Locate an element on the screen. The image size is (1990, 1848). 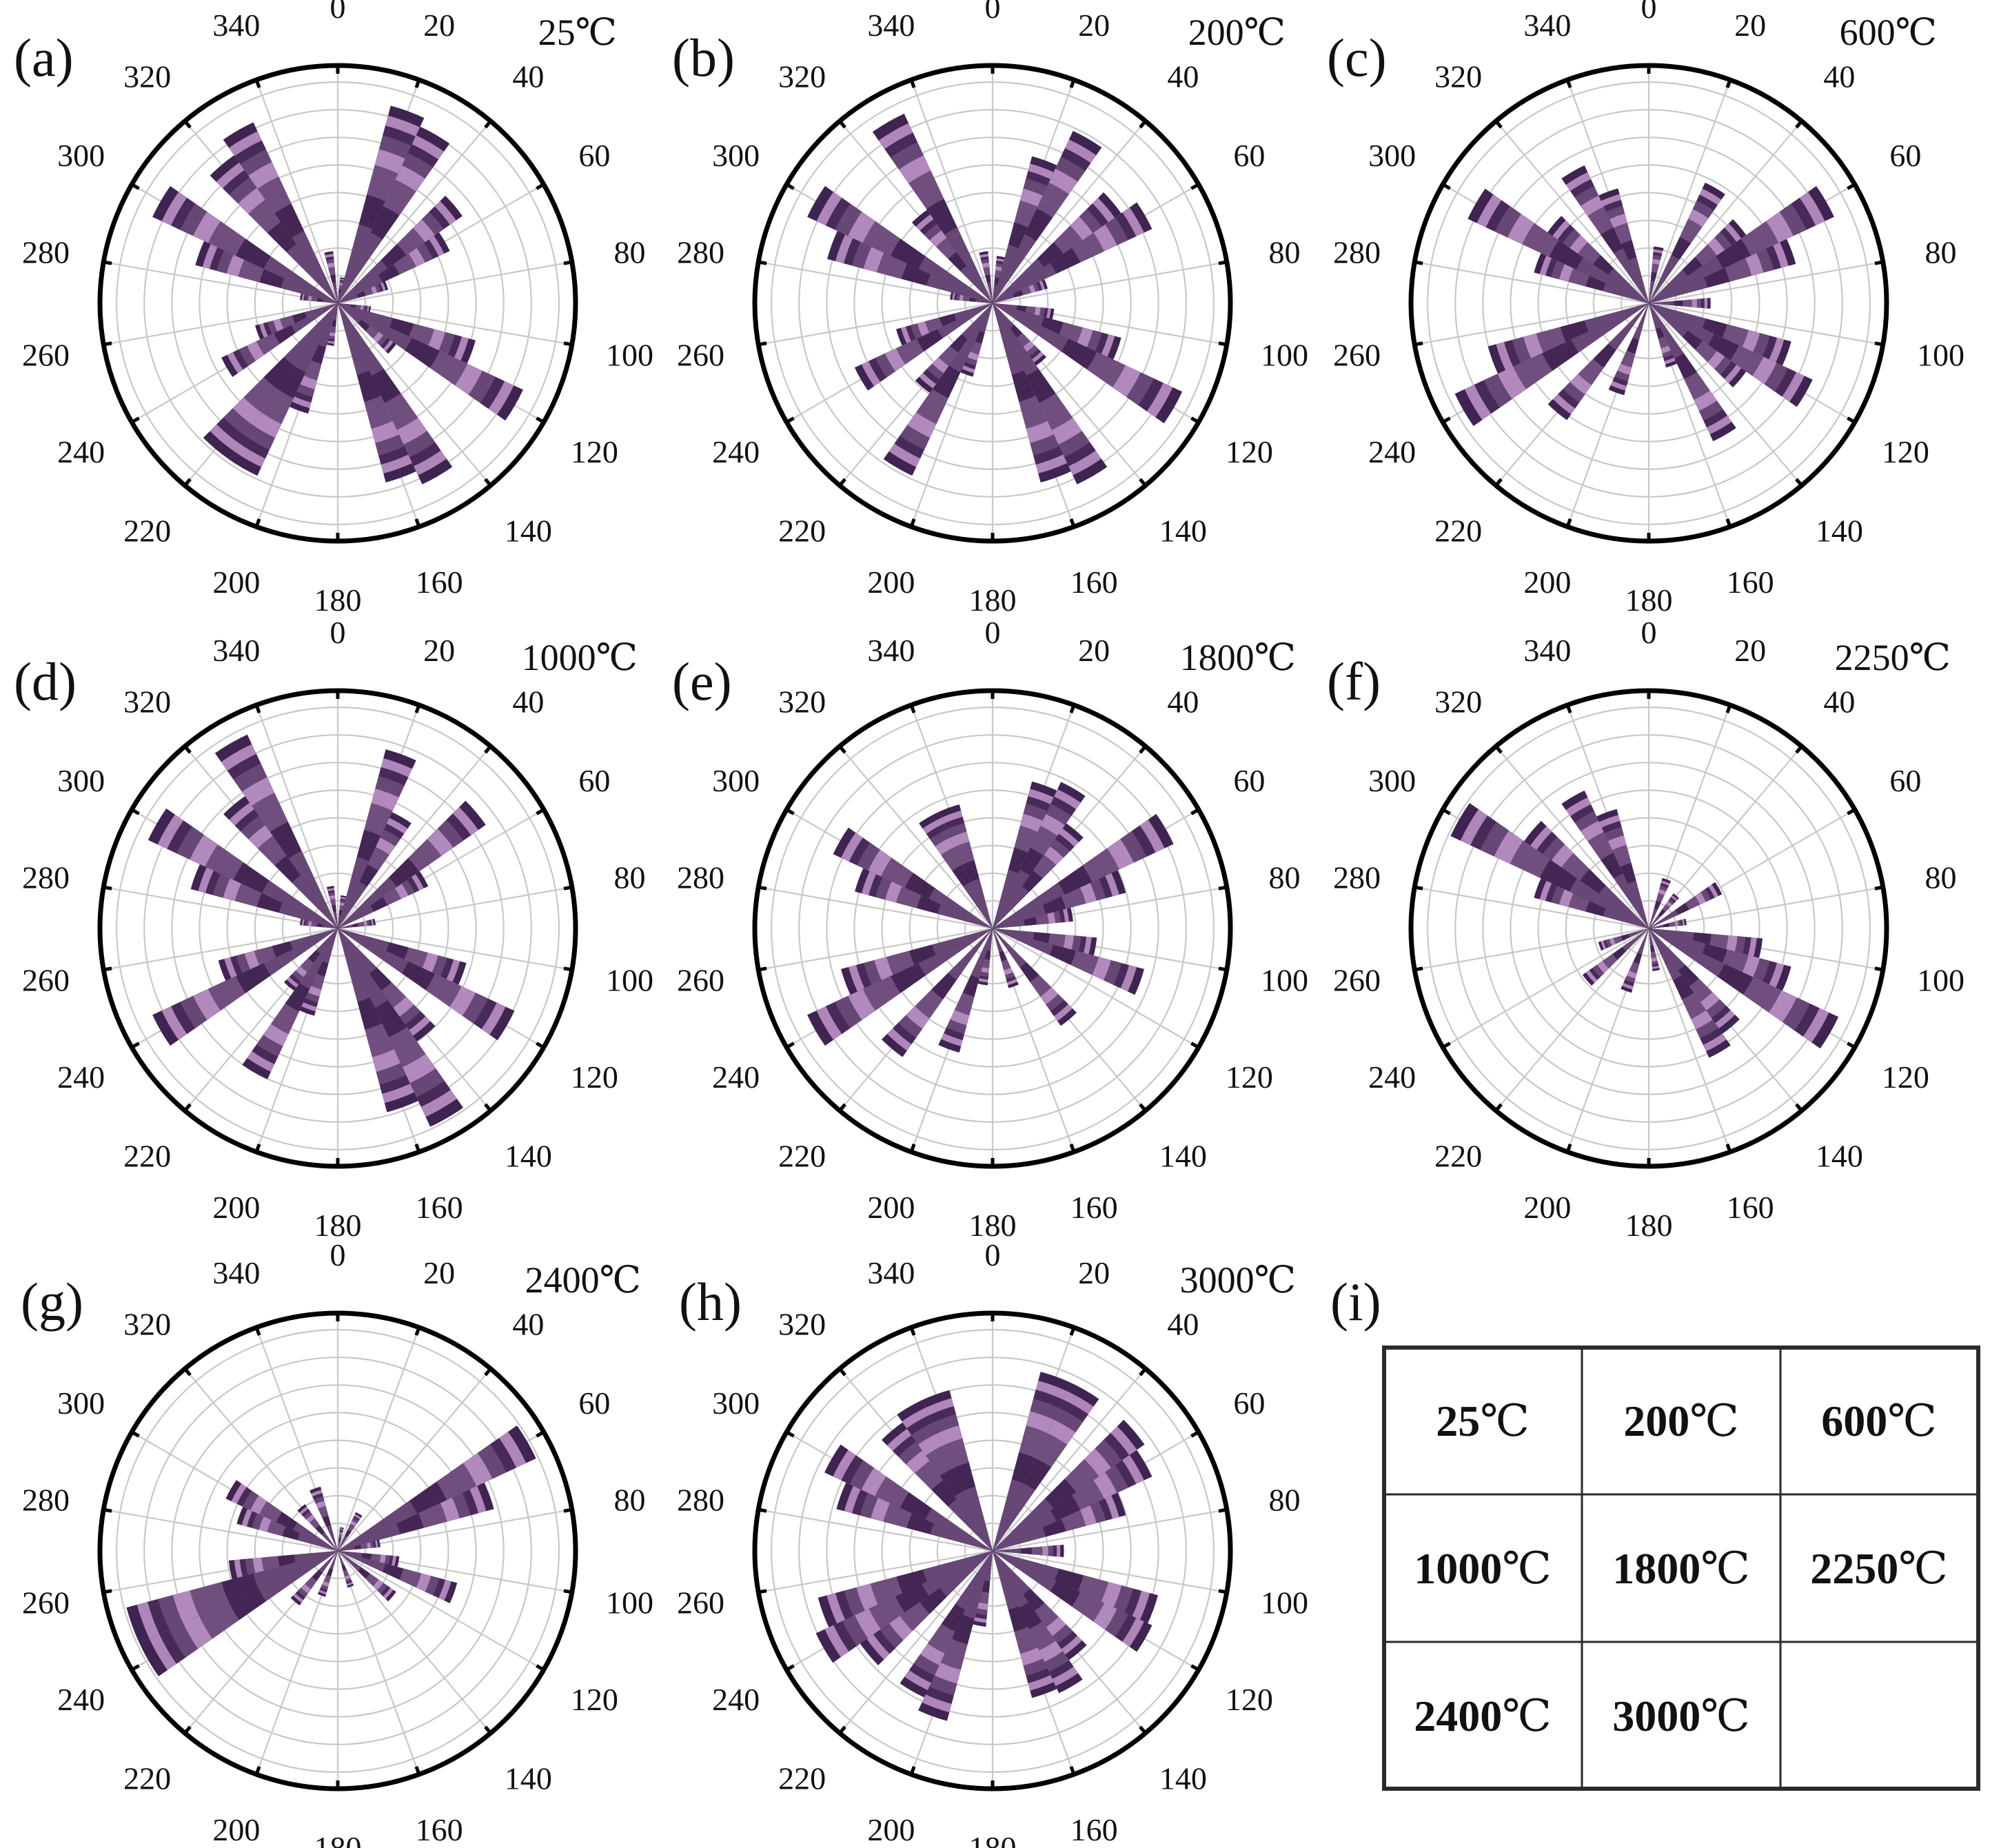
panel-letter: (e) is located at coordinates (702, 681).